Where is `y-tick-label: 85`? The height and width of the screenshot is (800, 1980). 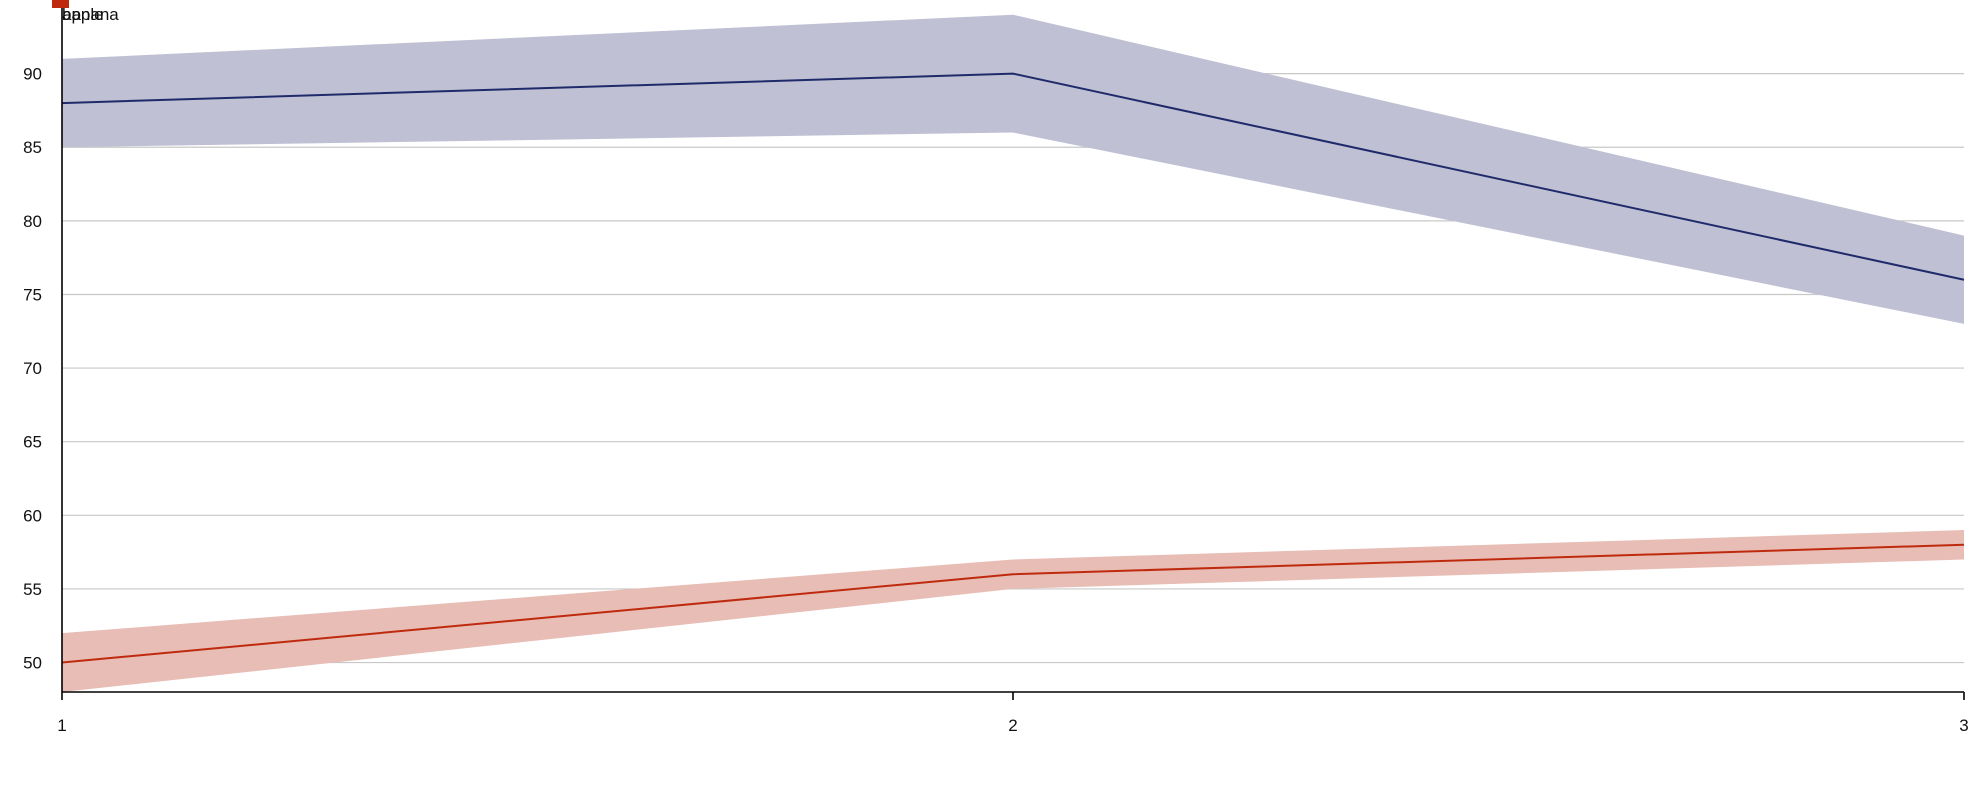
y-tick-label: 85 is located at coordinates (32, 147).